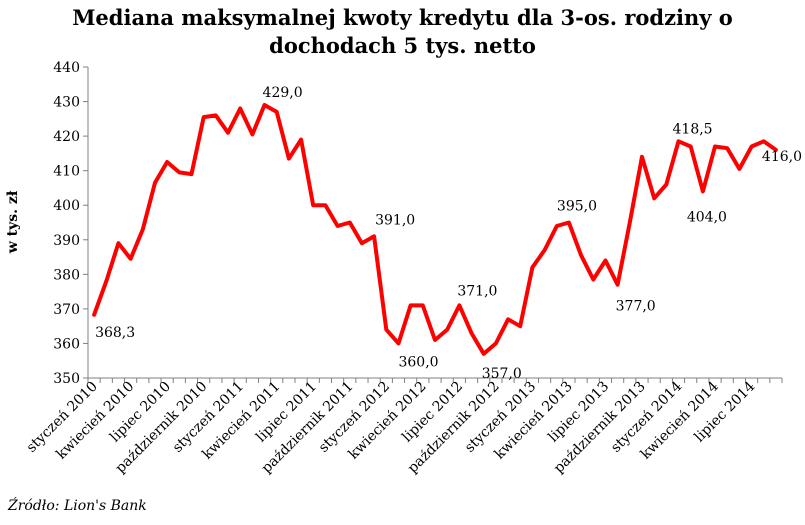  I want to click on data-label: 360,0, so click(418, 362).